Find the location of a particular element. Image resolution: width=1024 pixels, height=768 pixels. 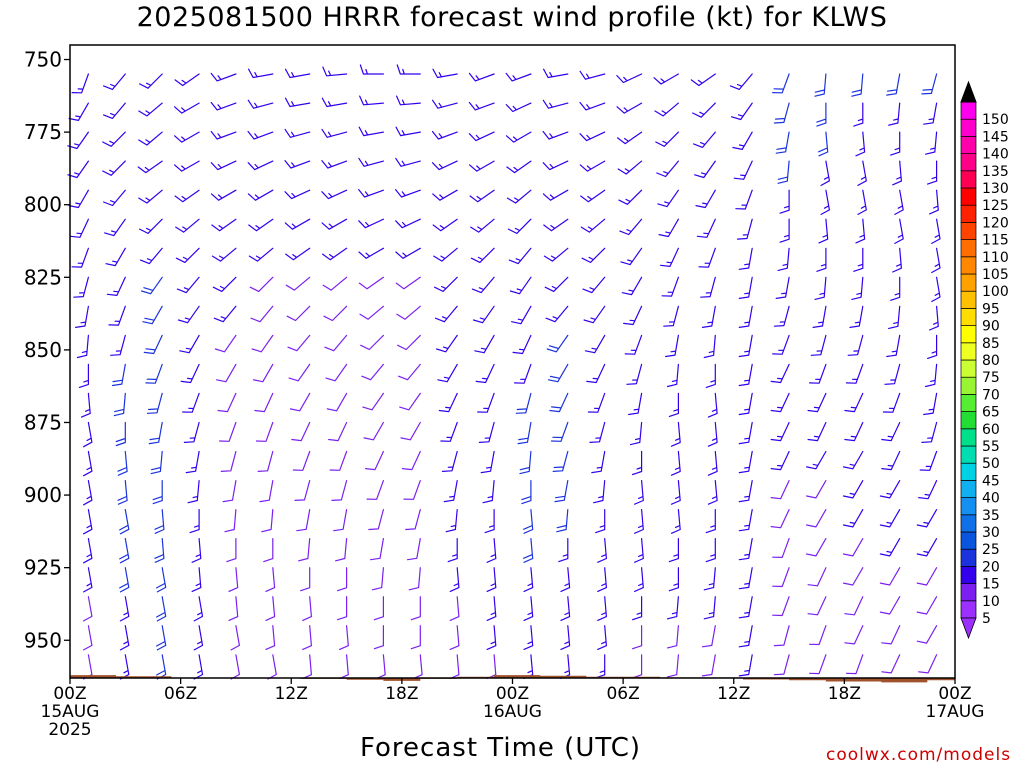

x-tick-label: 16AUG is located at coordinates (512, 712).